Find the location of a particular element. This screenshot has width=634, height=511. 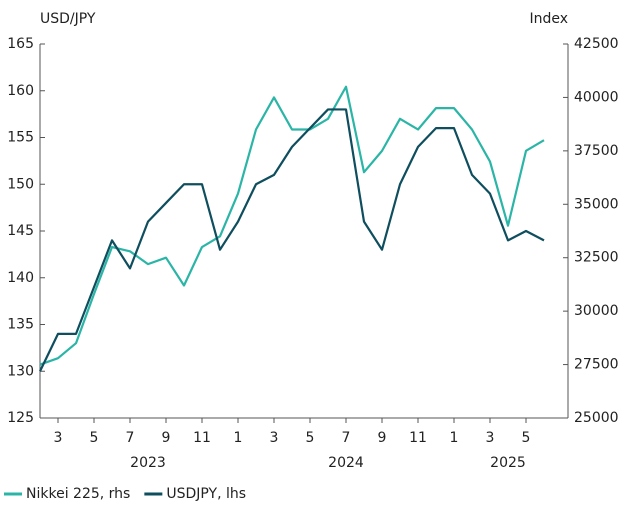

y2-tick-label: 40000 is located at coordinates (596, 97).